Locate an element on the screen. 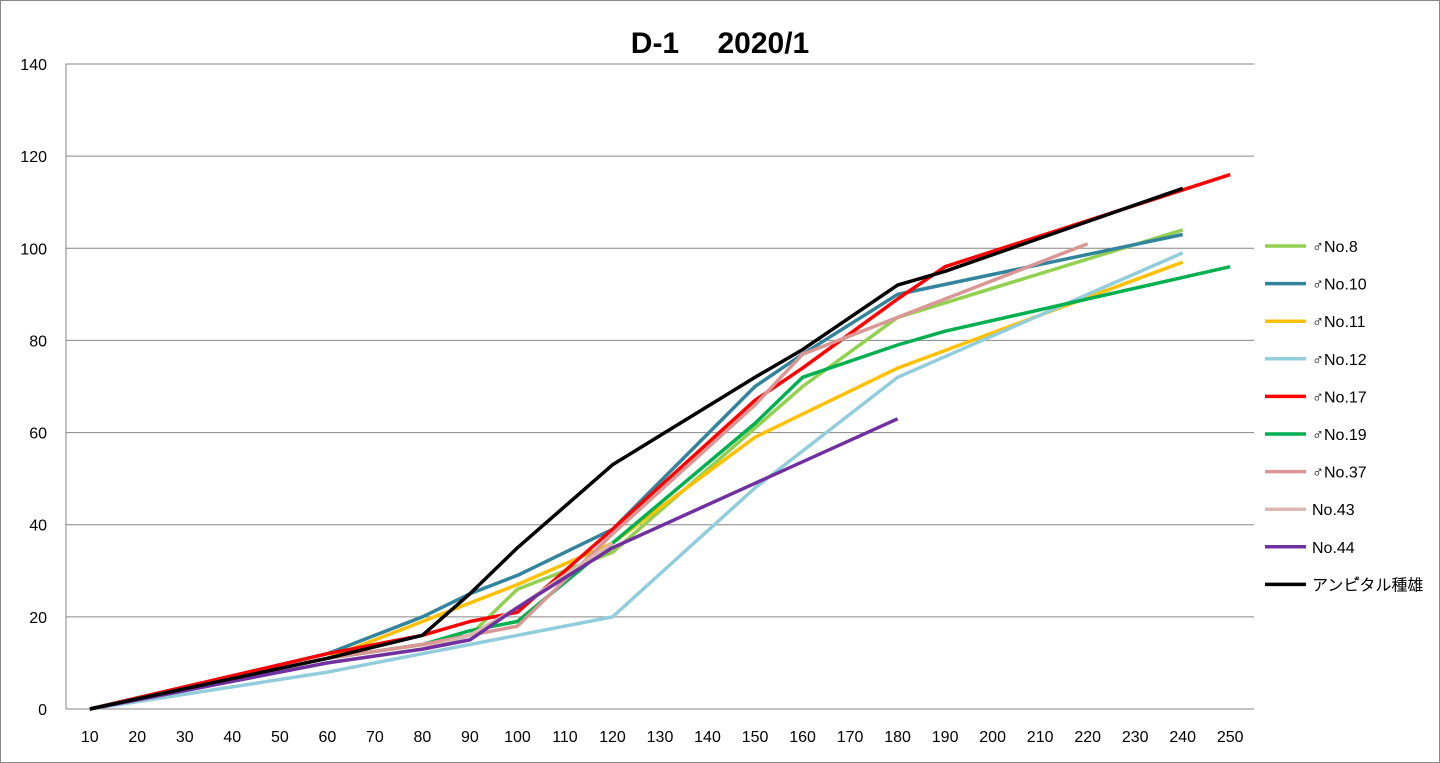  x-tick-label: 40 is located at coordinates (232, 737).